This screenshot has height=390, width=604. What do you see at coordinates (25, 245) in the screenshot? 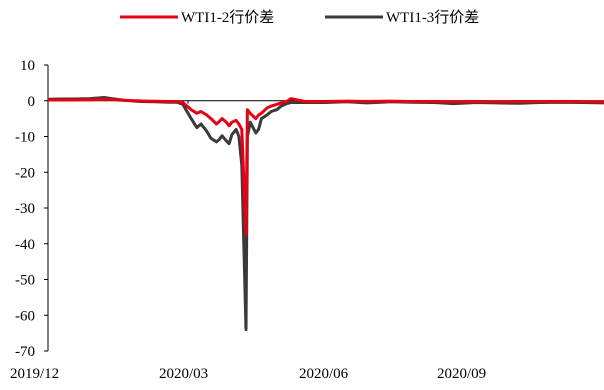
I see `y-tick-label: -40` at bounding box center [25, 245].